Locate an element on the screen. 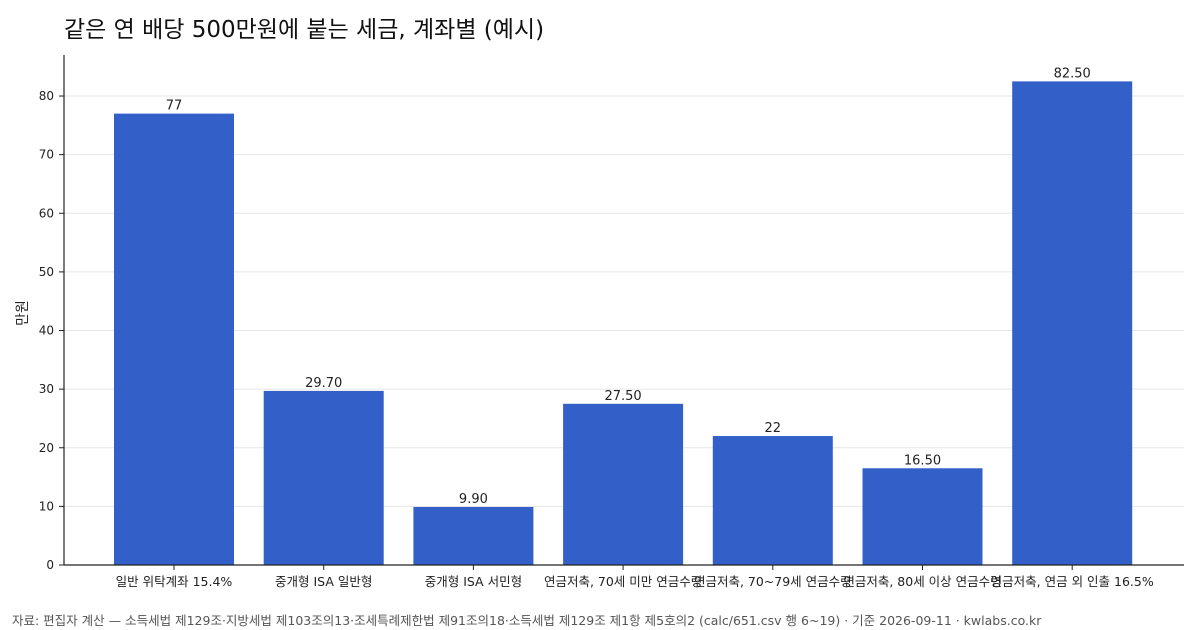  x-tick-label: 연금저축, 80세 이상 연금수령 is located at coordinates (922, 581).